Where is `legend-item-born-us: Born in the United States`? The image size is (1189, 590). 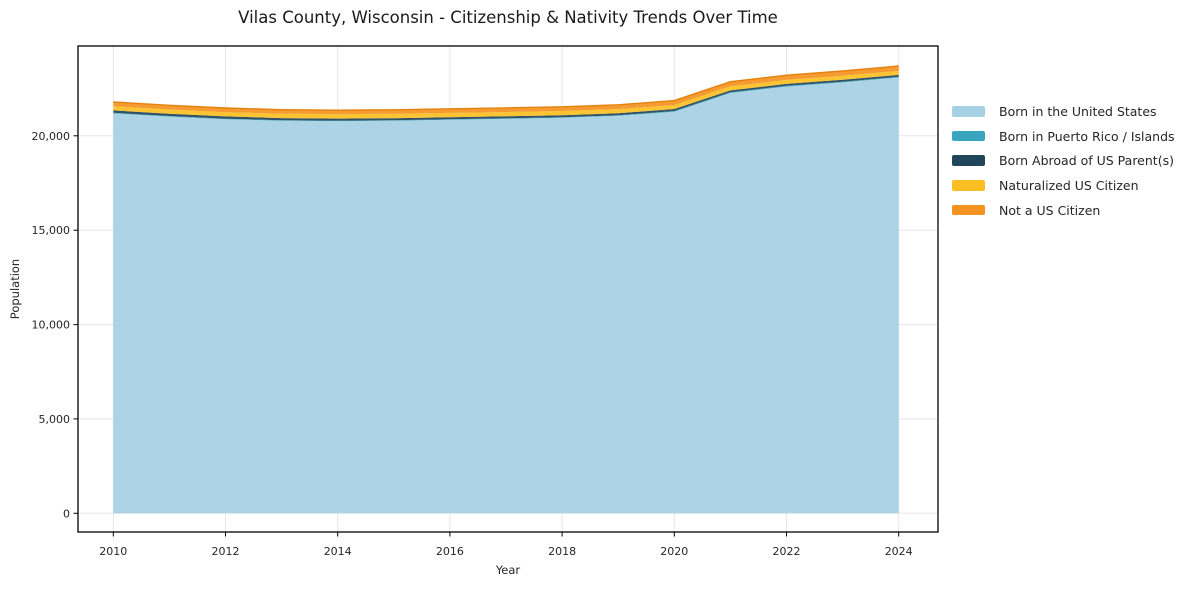
legend-item-born-us: Born in the United States is located at coordinates (1063, 111).